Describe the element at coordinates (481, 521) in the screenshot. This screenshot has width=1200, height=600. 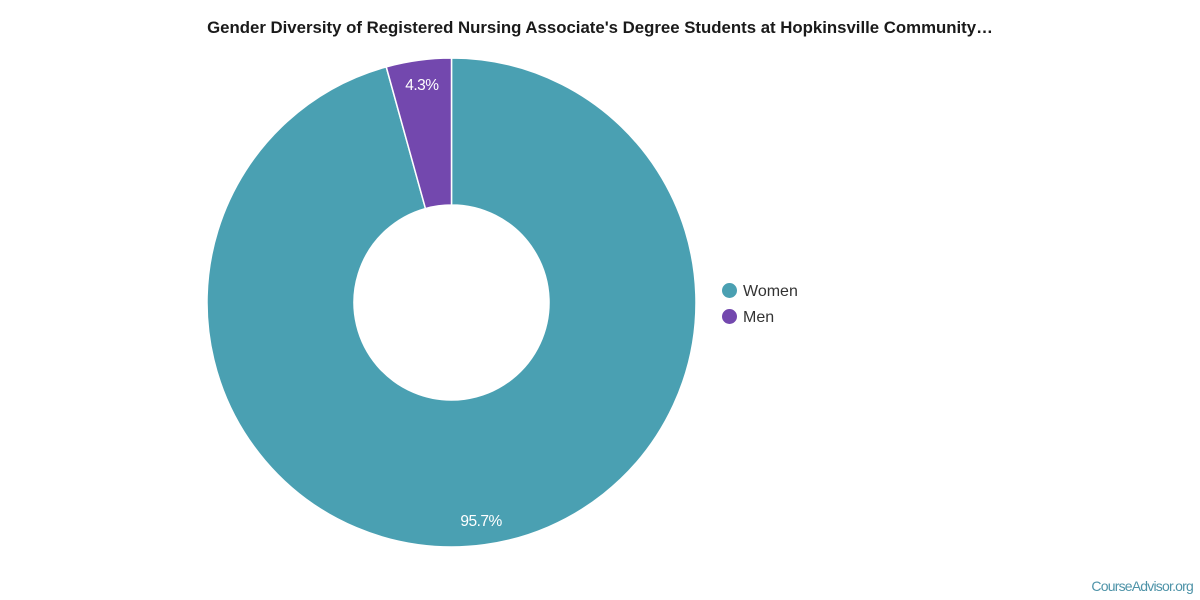
I see `svg-text: 95.7%` at that location.